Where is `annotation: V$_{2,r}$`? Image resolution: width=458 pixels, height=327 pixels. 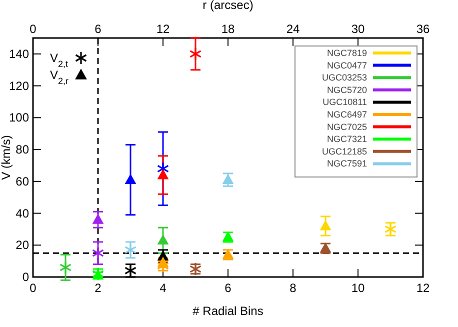 annotation: V$_{2,r}$ is located at coordinates (59, 77).